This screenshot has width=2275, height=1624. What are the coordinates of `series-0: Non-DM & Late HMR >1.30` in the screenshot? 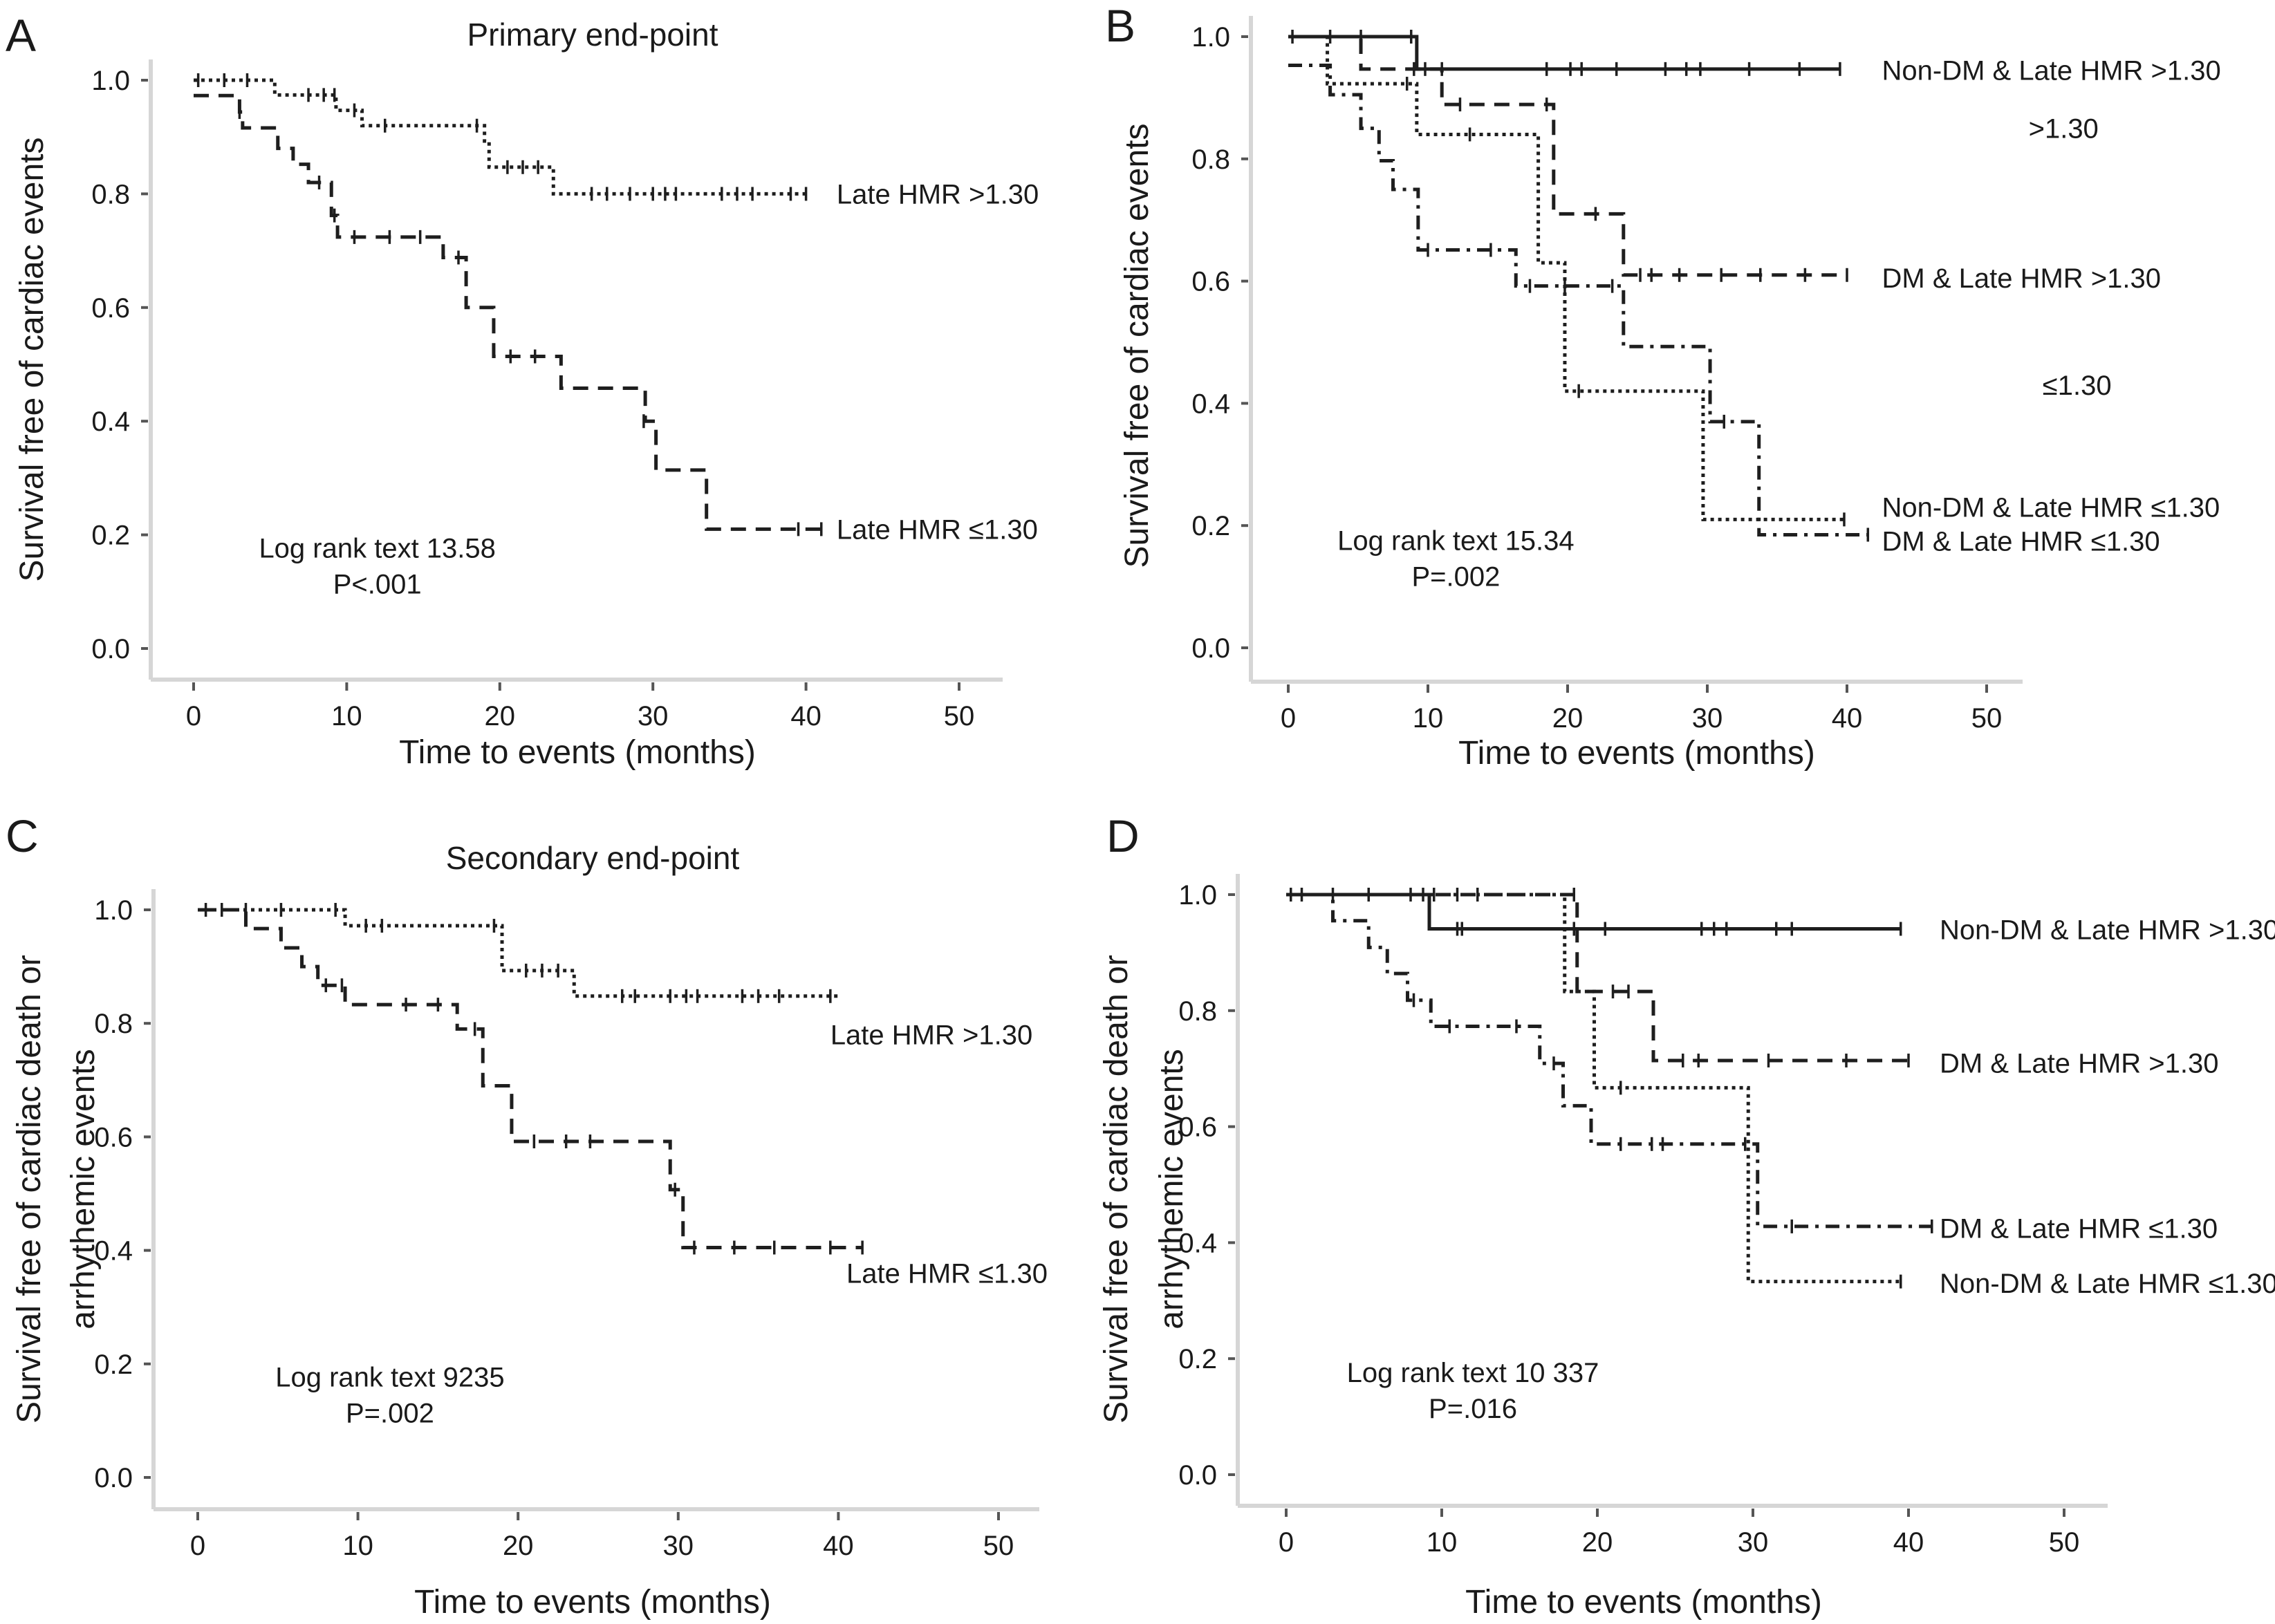 It's located at (1755, 58).